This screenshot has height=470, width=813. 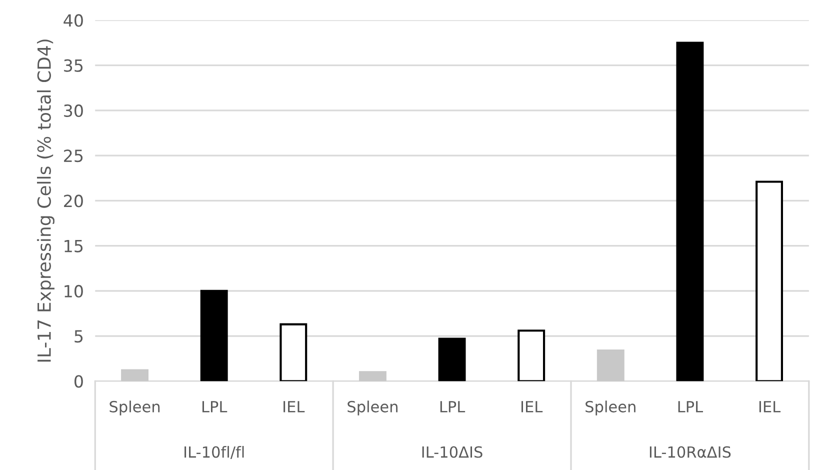 I want to click on text: IL-10fl/fl, so click(x=214, y=452).